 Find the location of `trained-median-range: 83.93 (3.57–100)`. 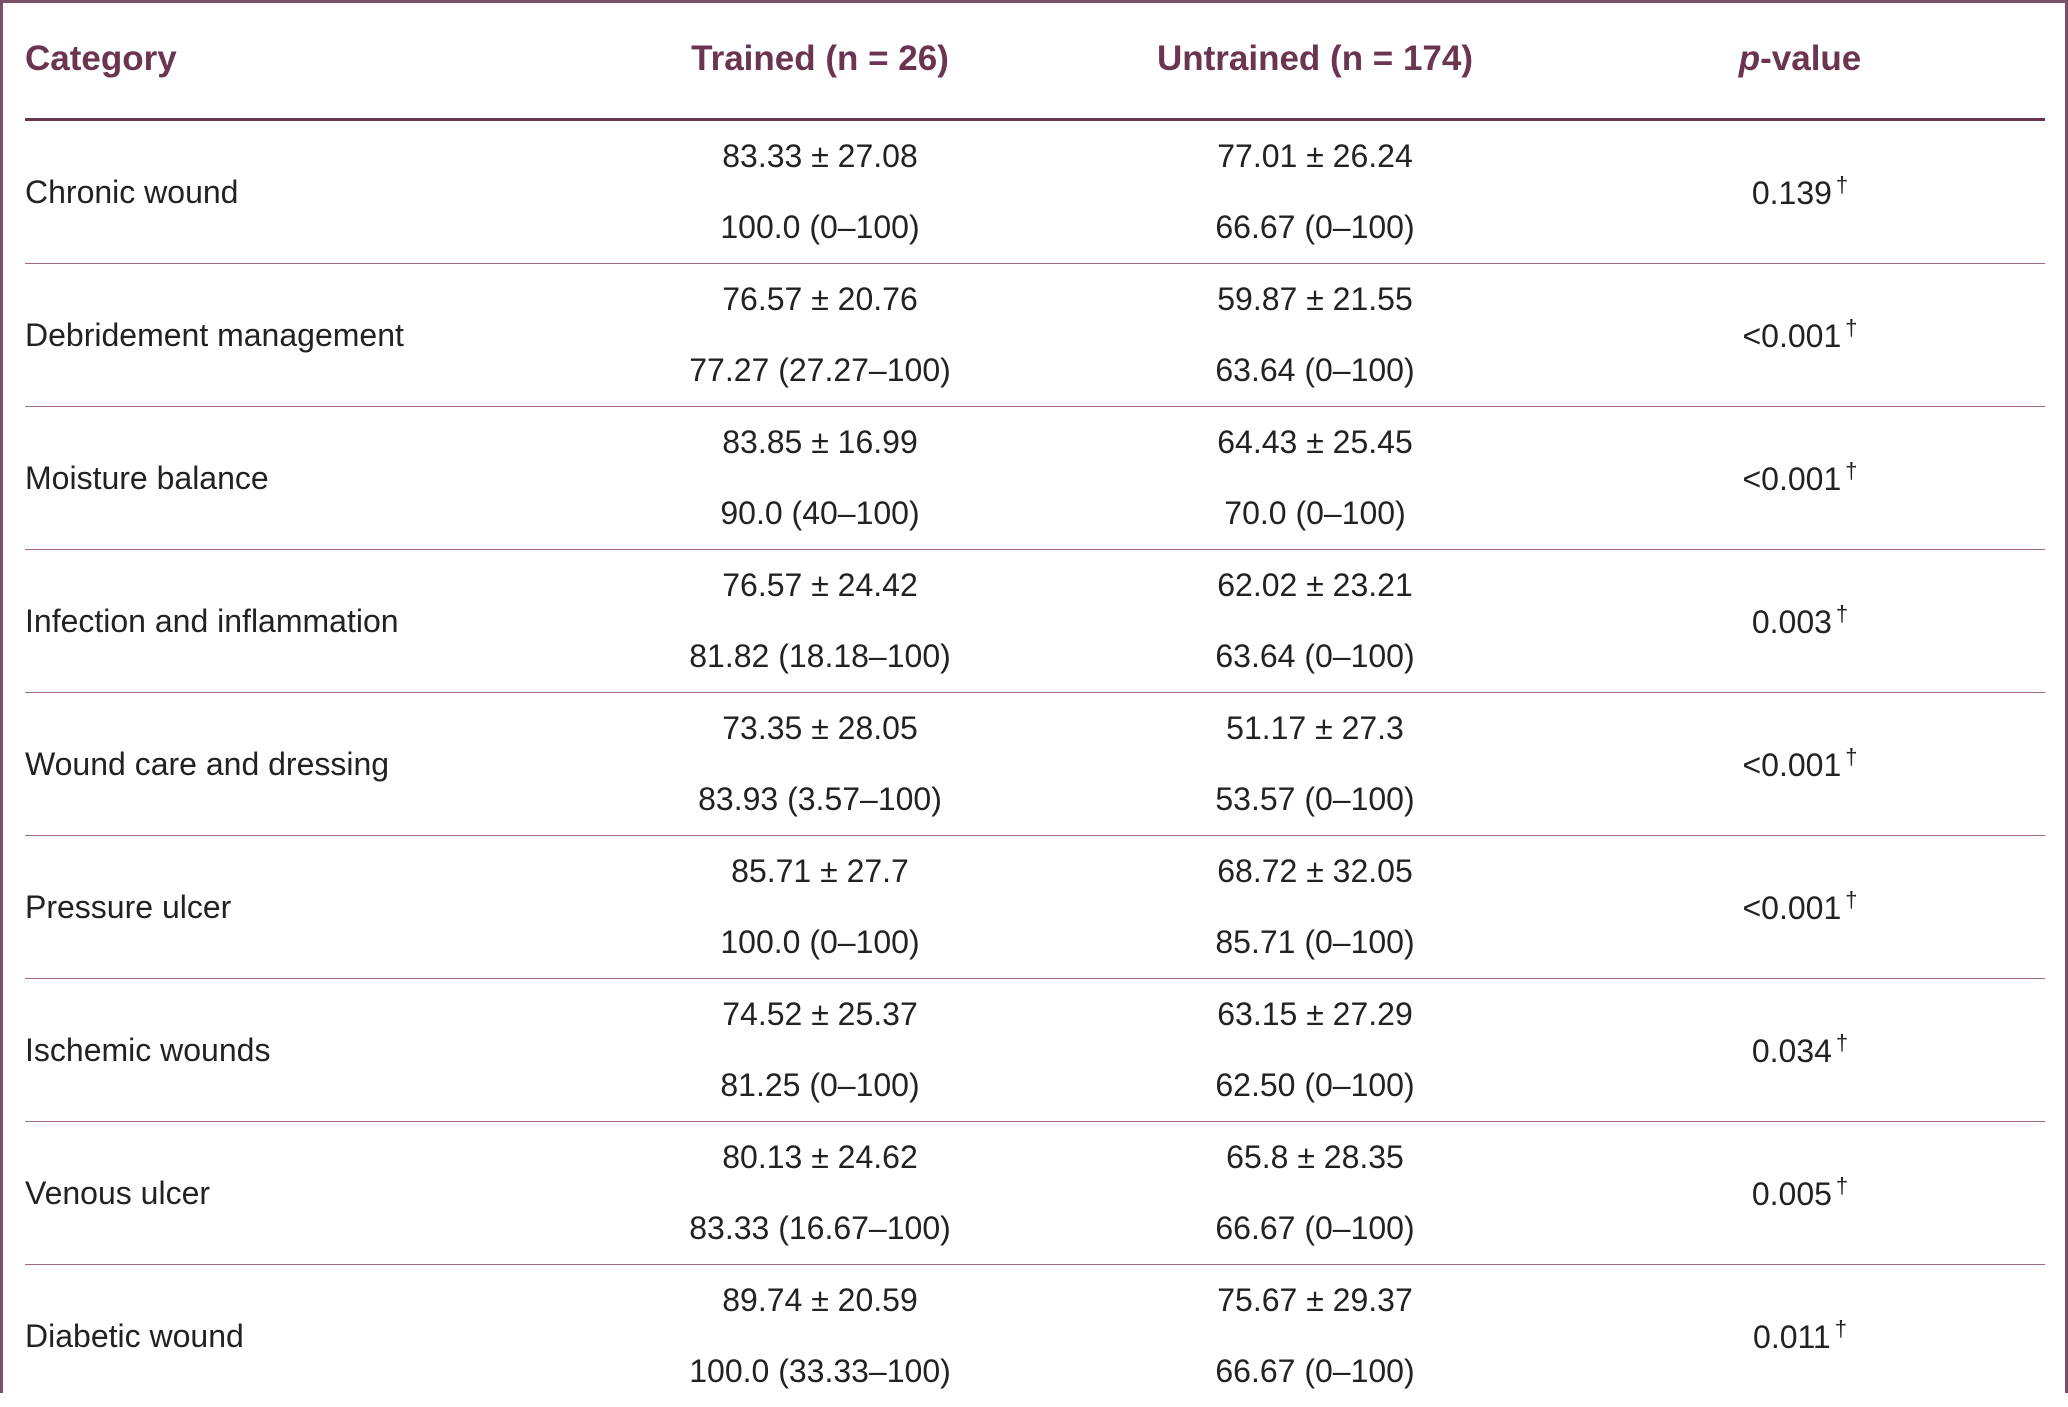

trained-median-range: 83.93 (3.57–100) is located at coordinates (820, 799).